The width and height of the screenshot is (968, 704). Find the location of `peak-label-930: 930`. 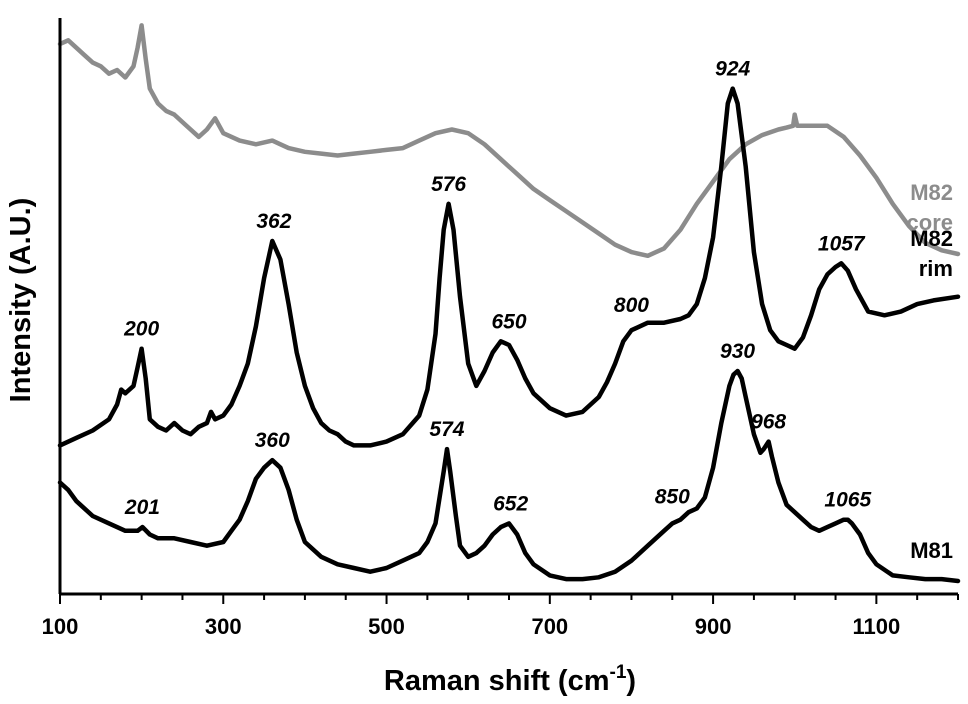

peak-label-930: 930 is located at coordinates (737, 351).